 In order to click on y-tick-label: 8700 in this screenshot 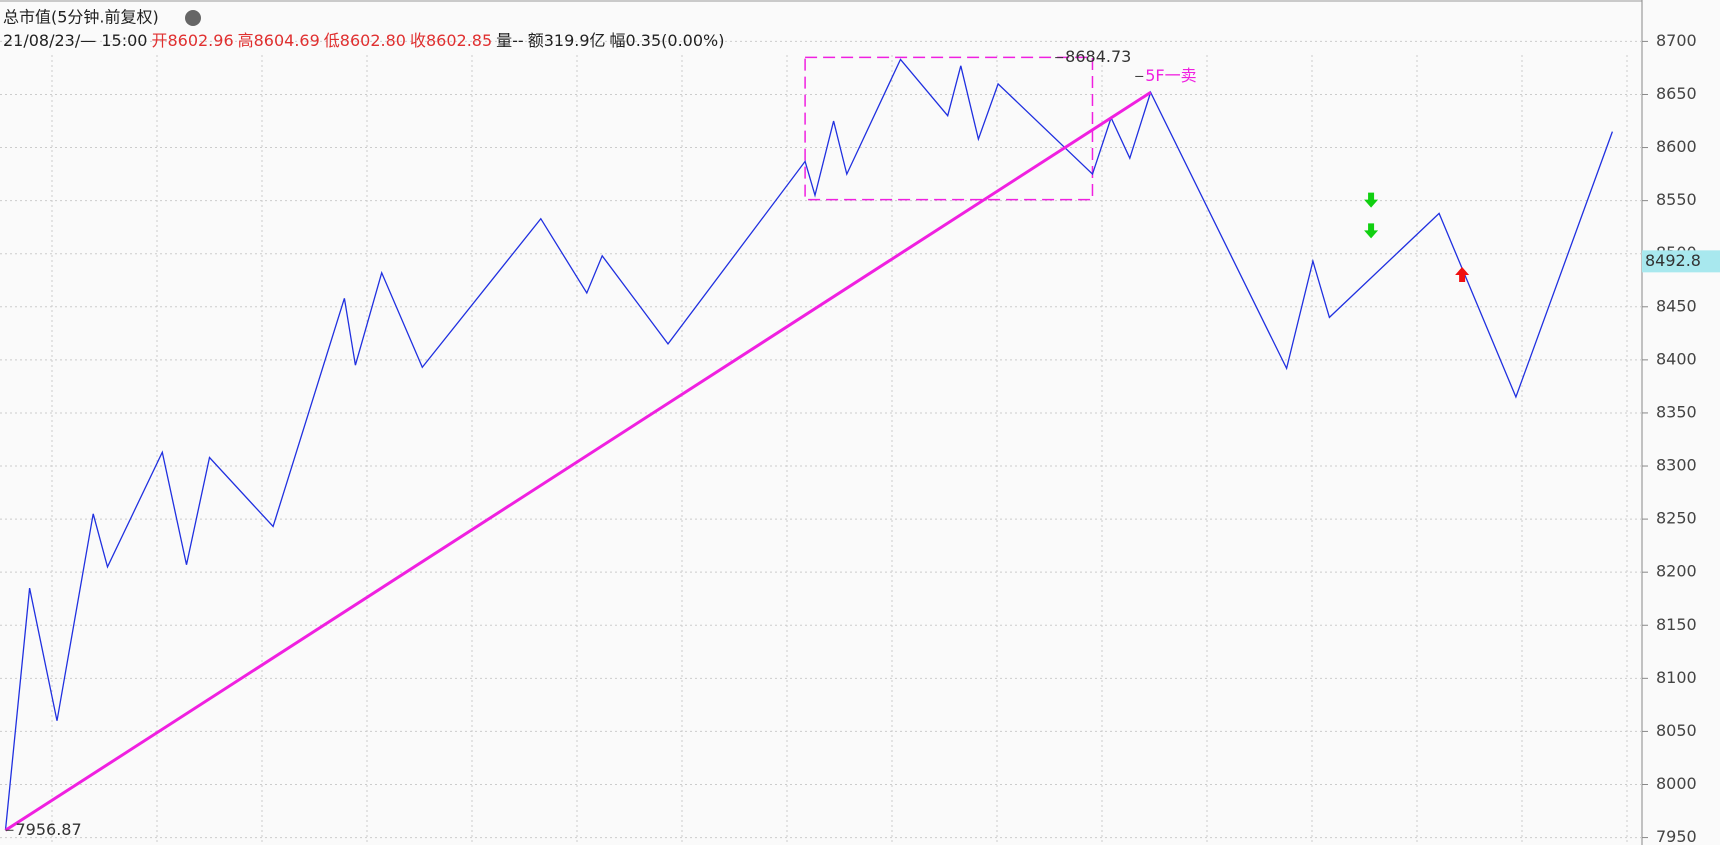, I will do `click(1676, 40)`.